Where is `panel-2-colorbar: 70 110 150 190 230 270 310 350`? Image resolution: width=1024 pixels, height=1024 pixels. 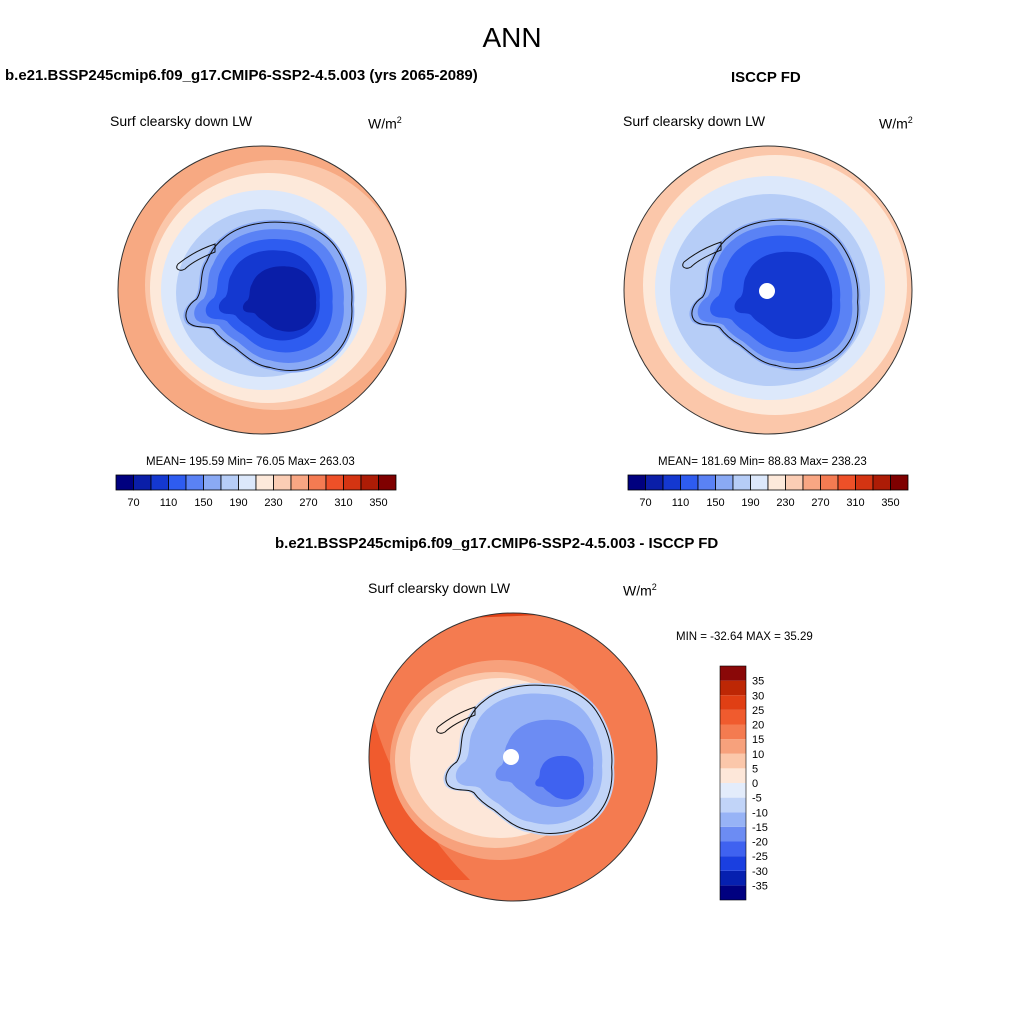
panel-2-colorbar: 70 110 150 190 230 270 310 350 is located at coordinates (768, 491).